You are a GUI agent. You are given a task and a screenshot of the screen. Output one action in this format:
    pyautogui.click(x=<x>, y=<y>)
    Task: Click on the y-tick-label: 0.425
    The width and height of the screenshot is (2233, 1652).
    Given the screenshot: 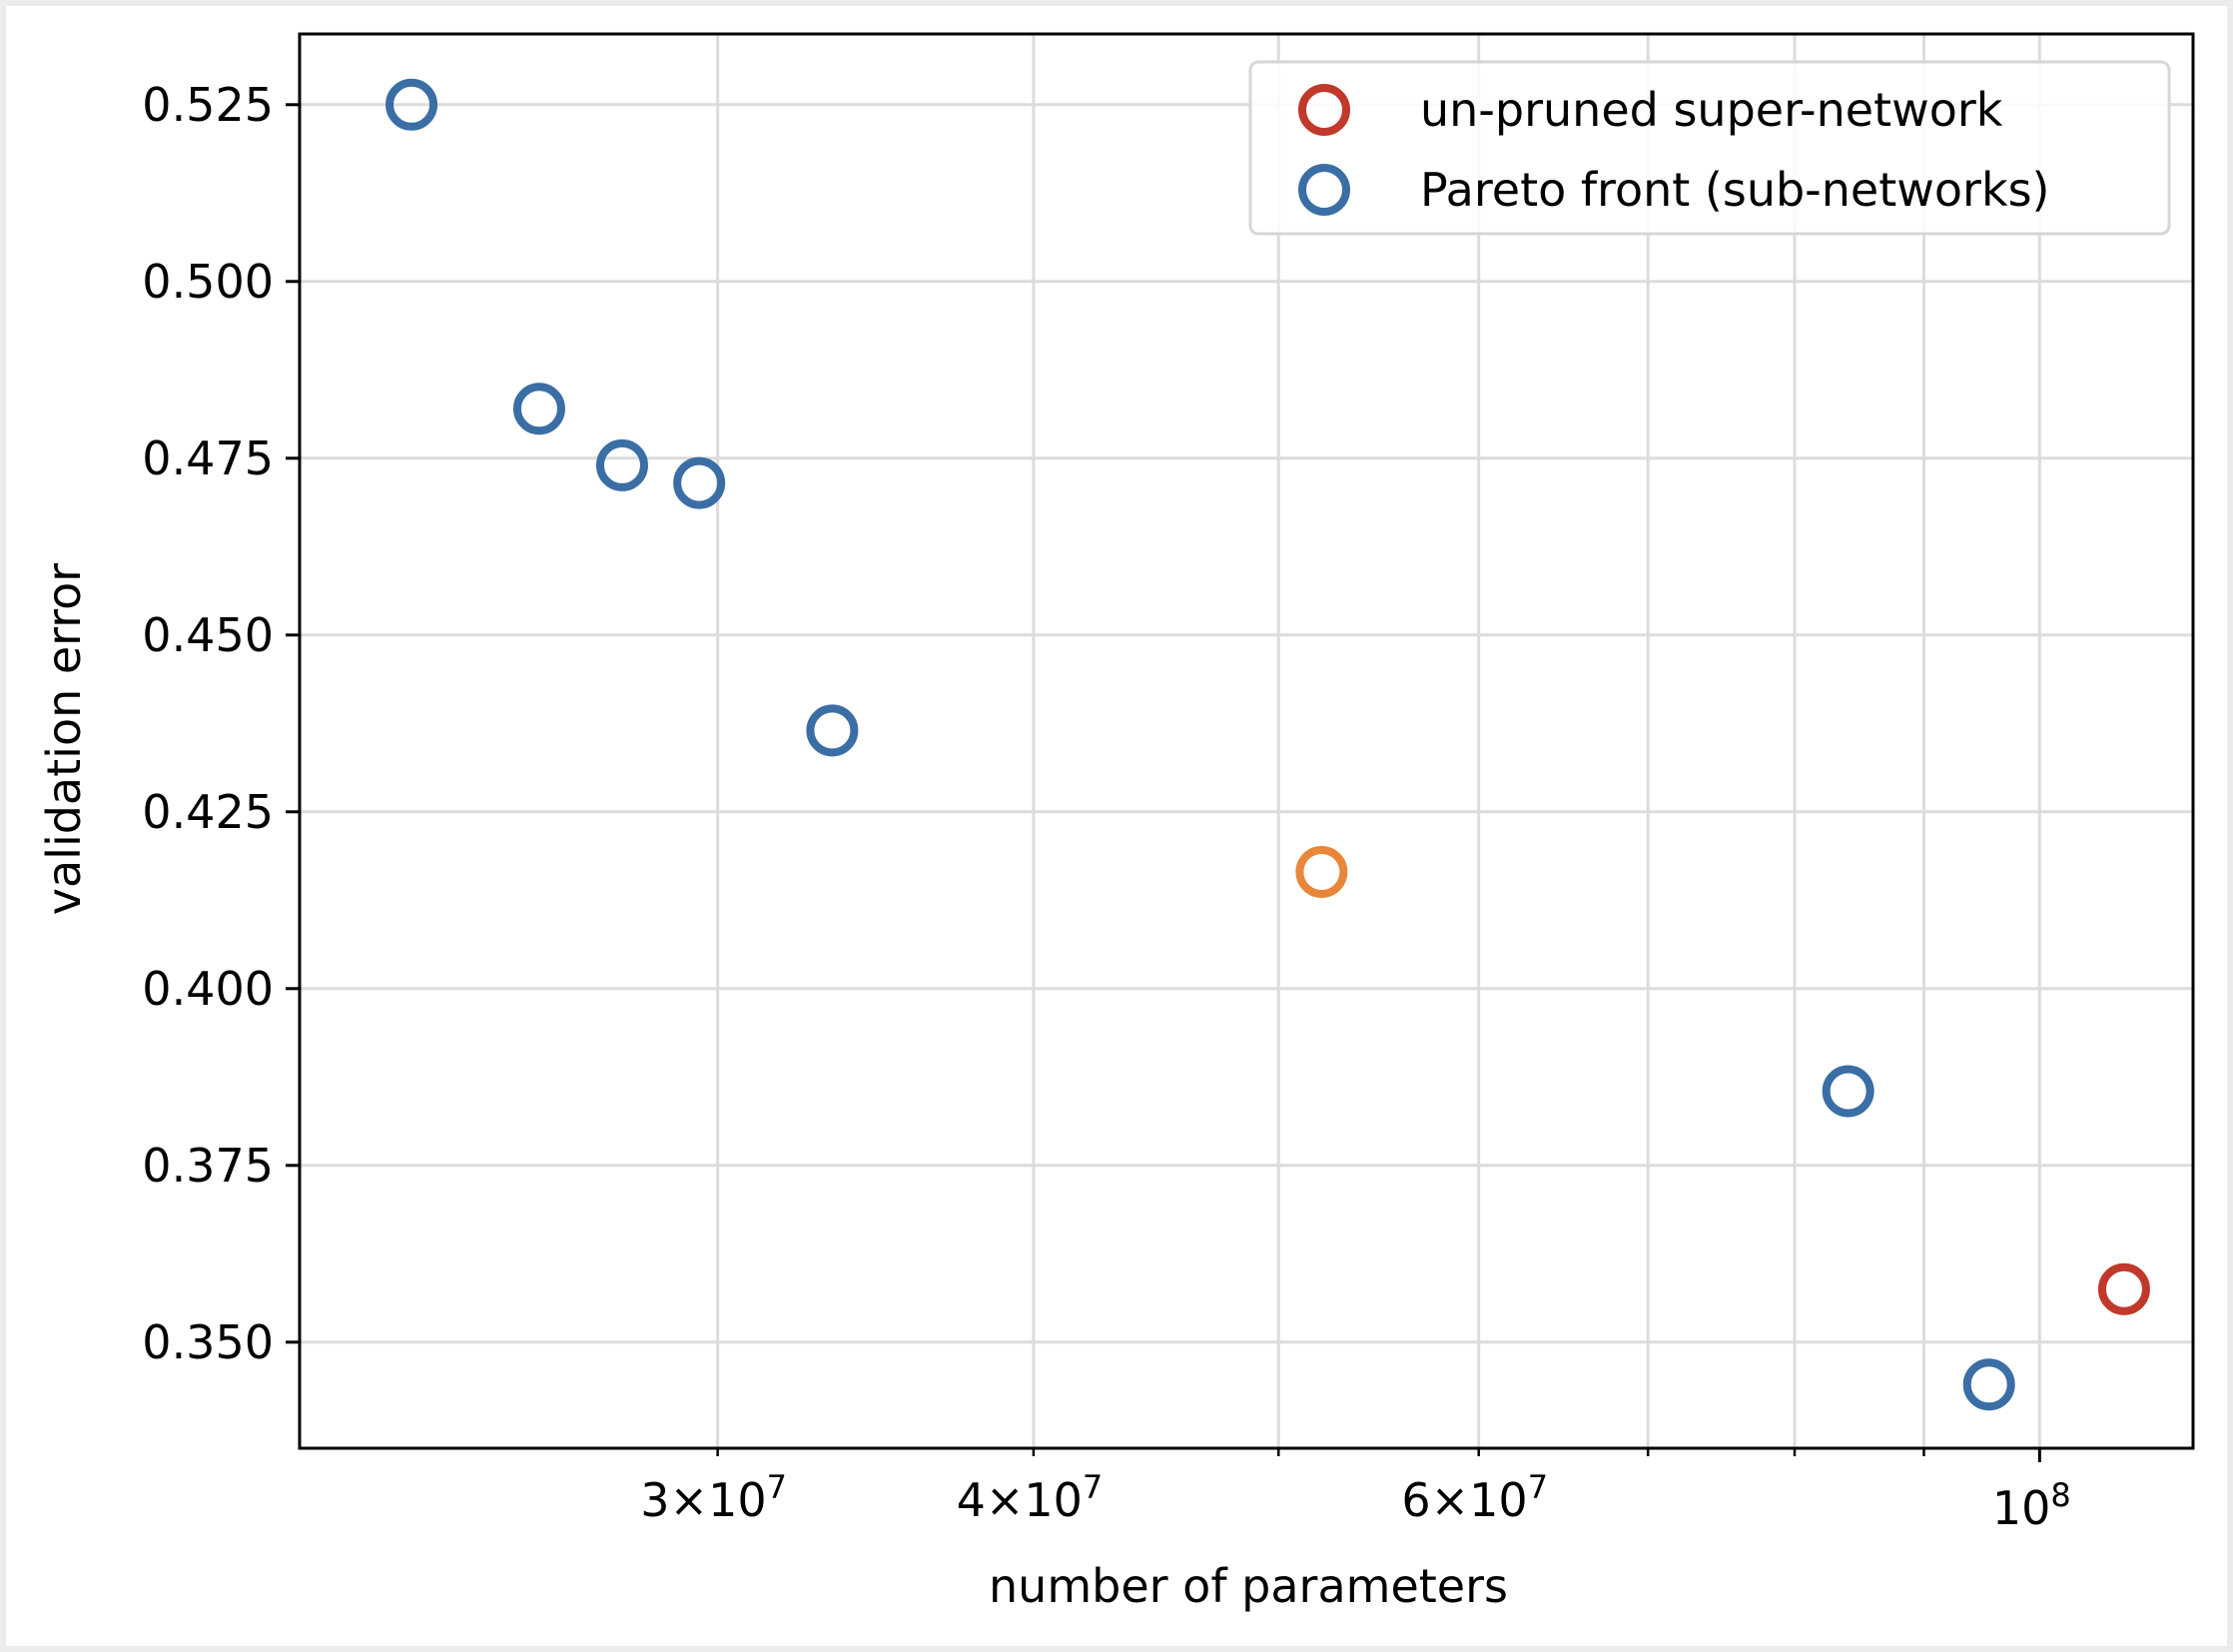 What is the action you would take?
    pyautogui.click(x=208, y=812)
    